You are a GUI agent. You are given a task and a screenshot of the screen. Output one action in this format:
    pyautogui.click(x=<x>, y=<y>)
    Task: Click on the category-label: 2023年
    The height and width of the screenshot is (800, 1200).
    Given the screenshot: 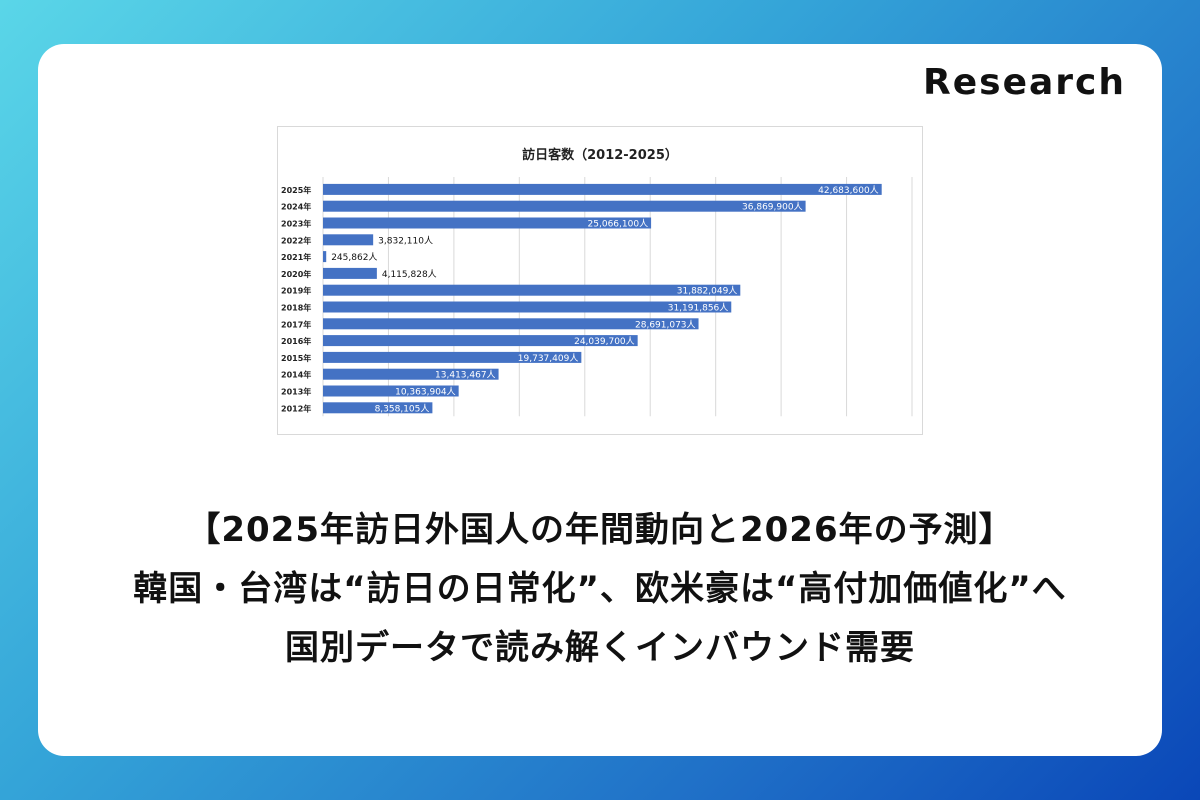 What is the action you would take?
    pyautogui.click(x=296, y=224)
    